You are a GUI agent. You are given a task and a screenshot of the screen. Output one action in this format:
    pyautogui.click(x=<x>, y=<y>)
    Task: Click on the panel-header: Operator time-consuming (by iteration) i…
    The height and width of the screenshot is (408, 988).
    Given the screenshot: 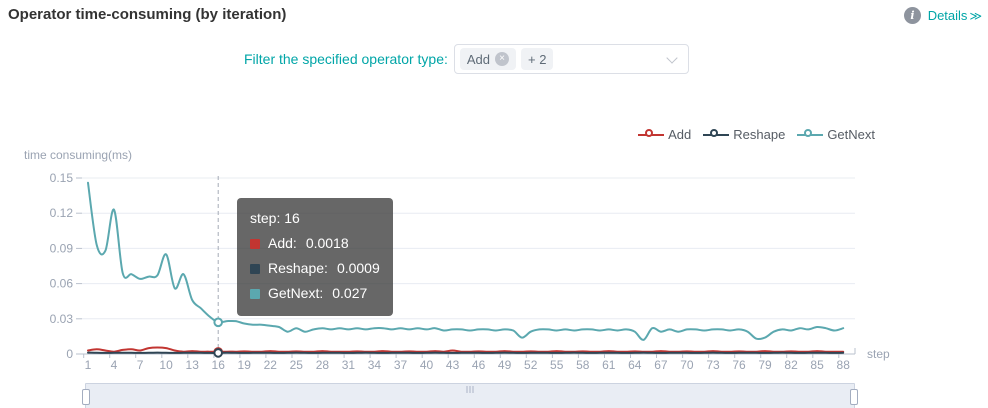 What is the action you would take?
    pyautogui.click(x=494, y=15)
    